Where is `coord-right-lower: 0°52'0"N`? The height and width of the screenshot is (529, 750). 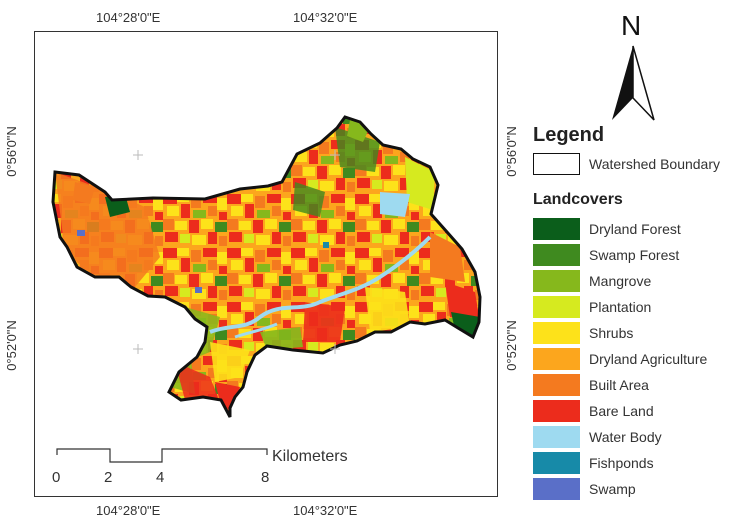 coord-right-lower: 0°52'0"N is located at coordinates (511, 345).